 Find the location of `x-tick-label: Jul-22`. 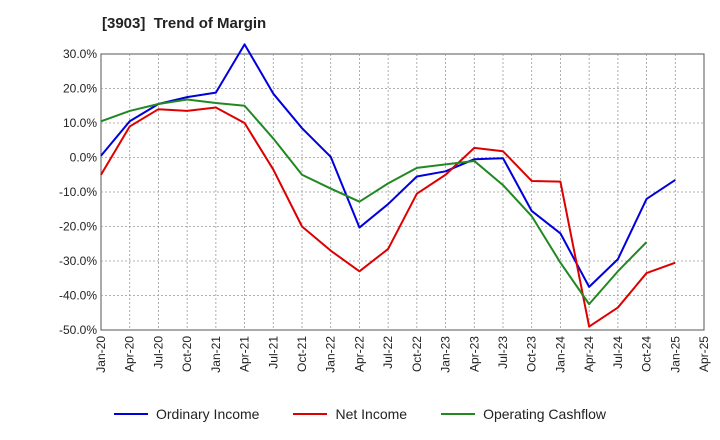

x-tick-label: Jul-22 is located at coordinates (388, 352).